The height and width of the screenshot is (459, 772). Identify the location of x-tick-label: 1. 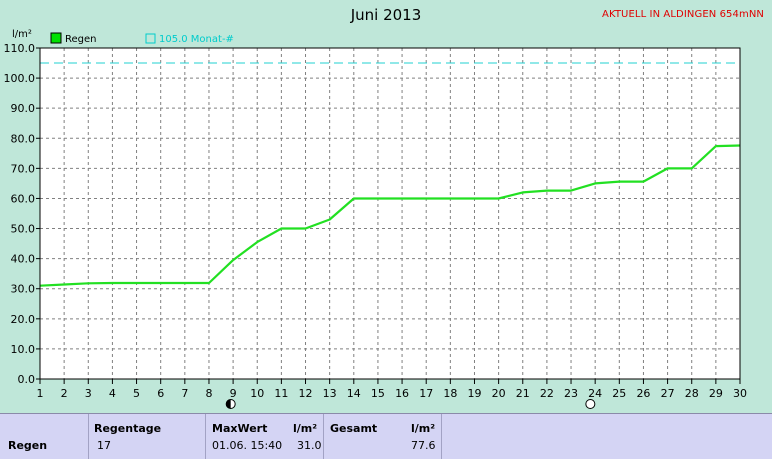
(40, 393).